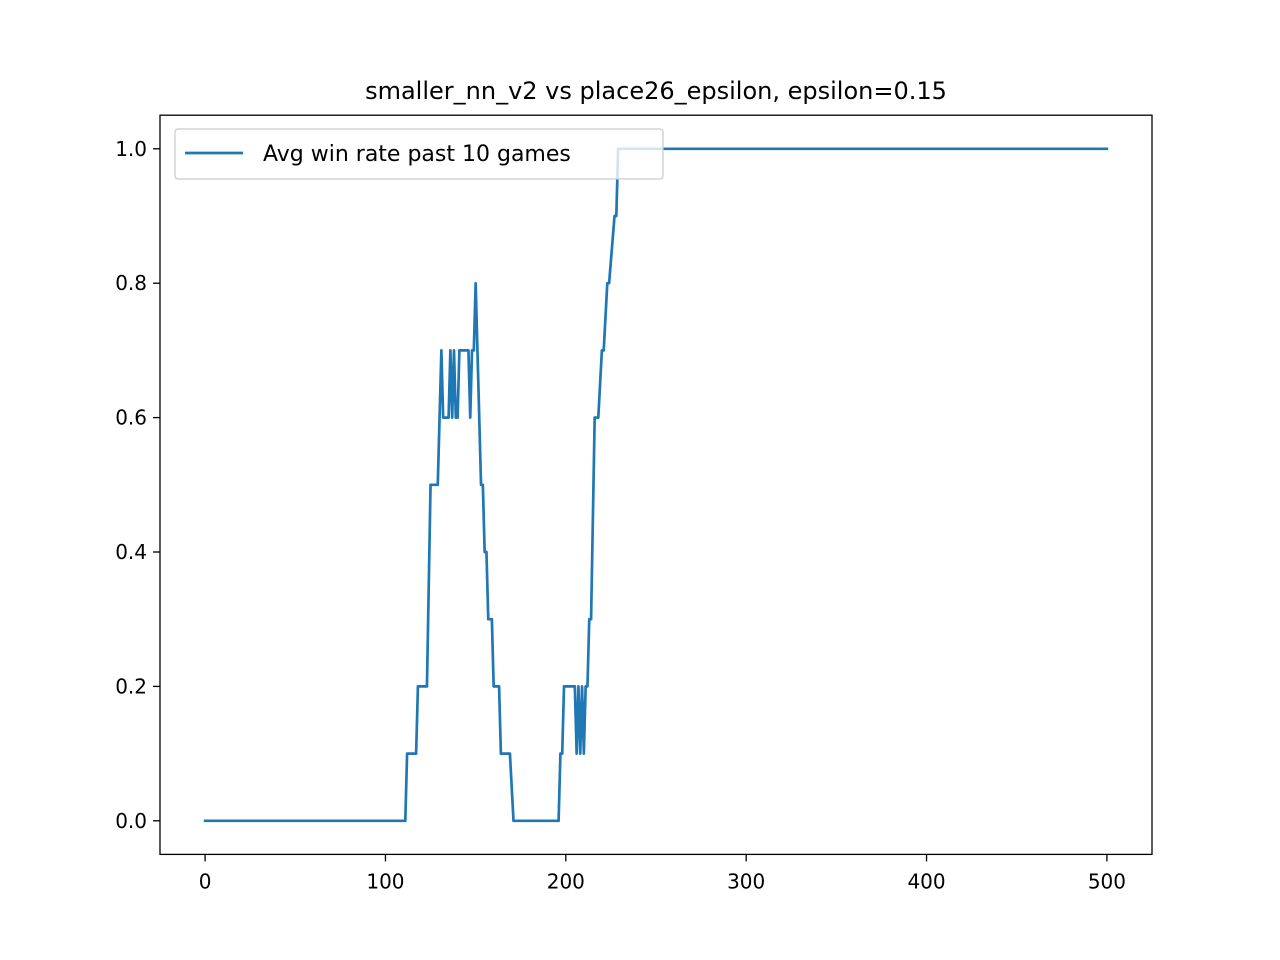 The height and width of the screenshot is (960, 1280). What do you see at coordinates (566, 881) in the screenshot?
I see `x-tick-label: 200` at bounding box center [566, 881].